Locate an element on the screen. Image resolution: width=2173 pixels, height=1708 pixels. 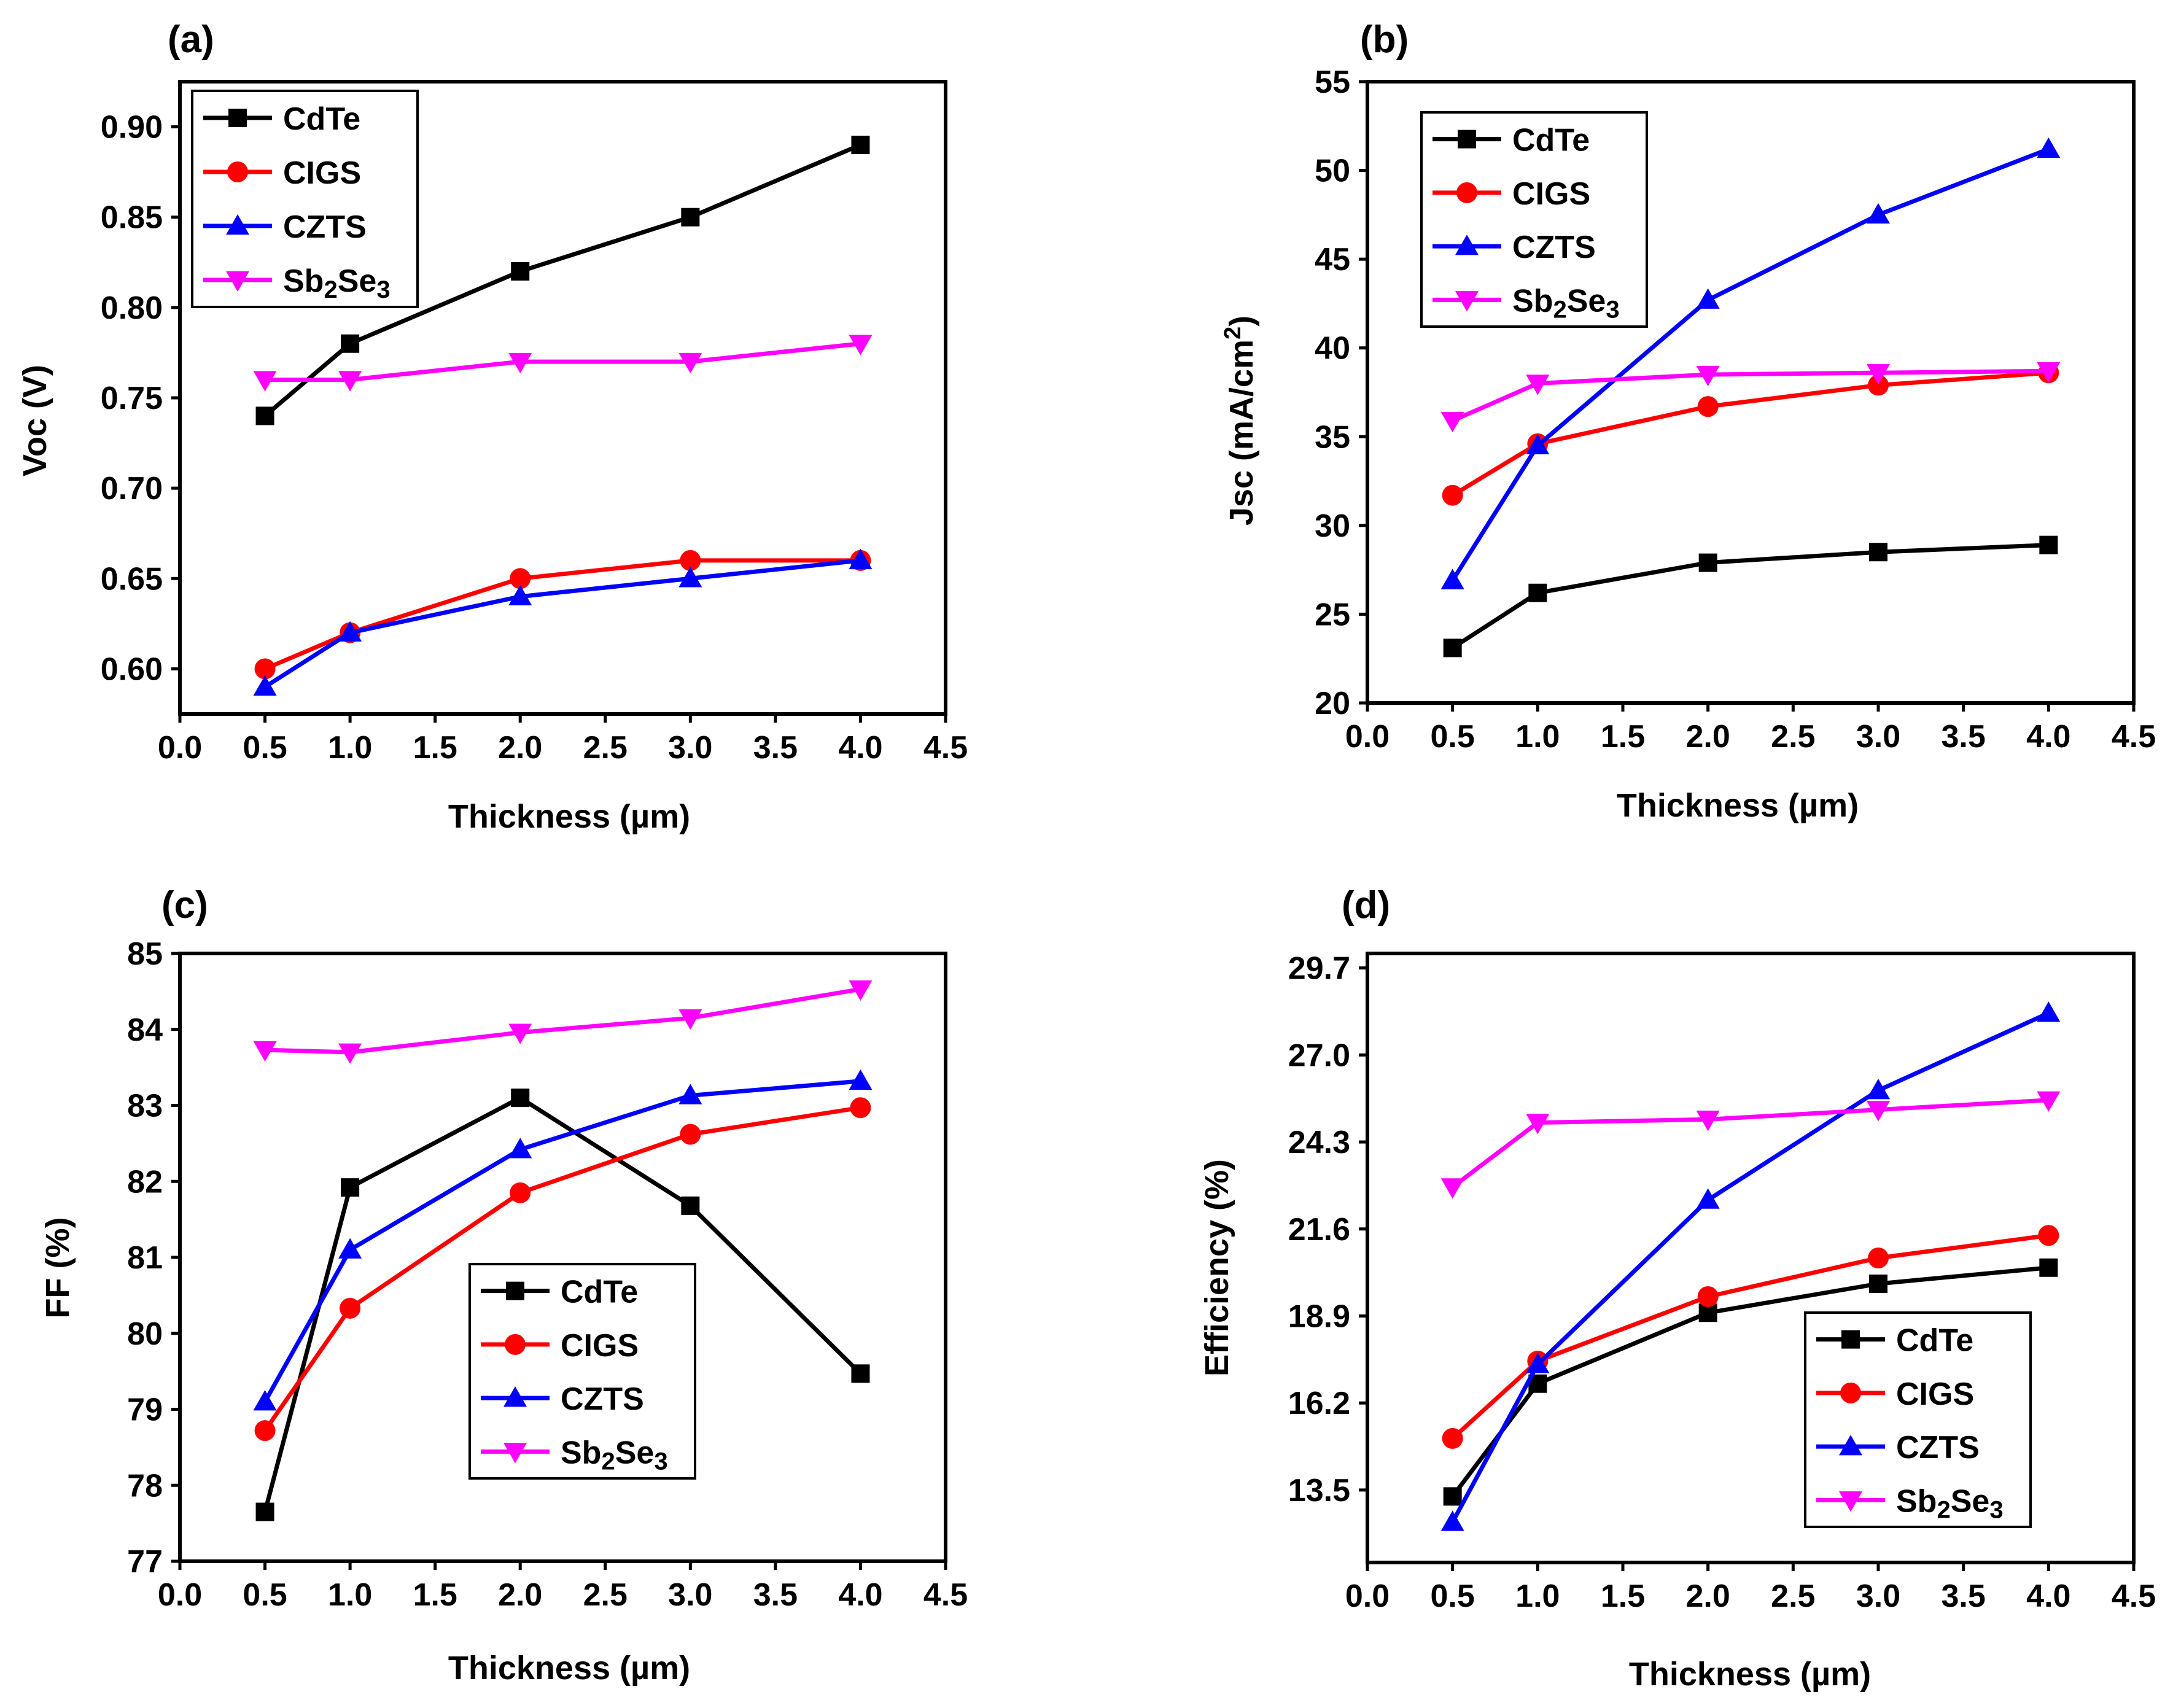
panel-d-label: (d) is located at coordinates (1366, 905).